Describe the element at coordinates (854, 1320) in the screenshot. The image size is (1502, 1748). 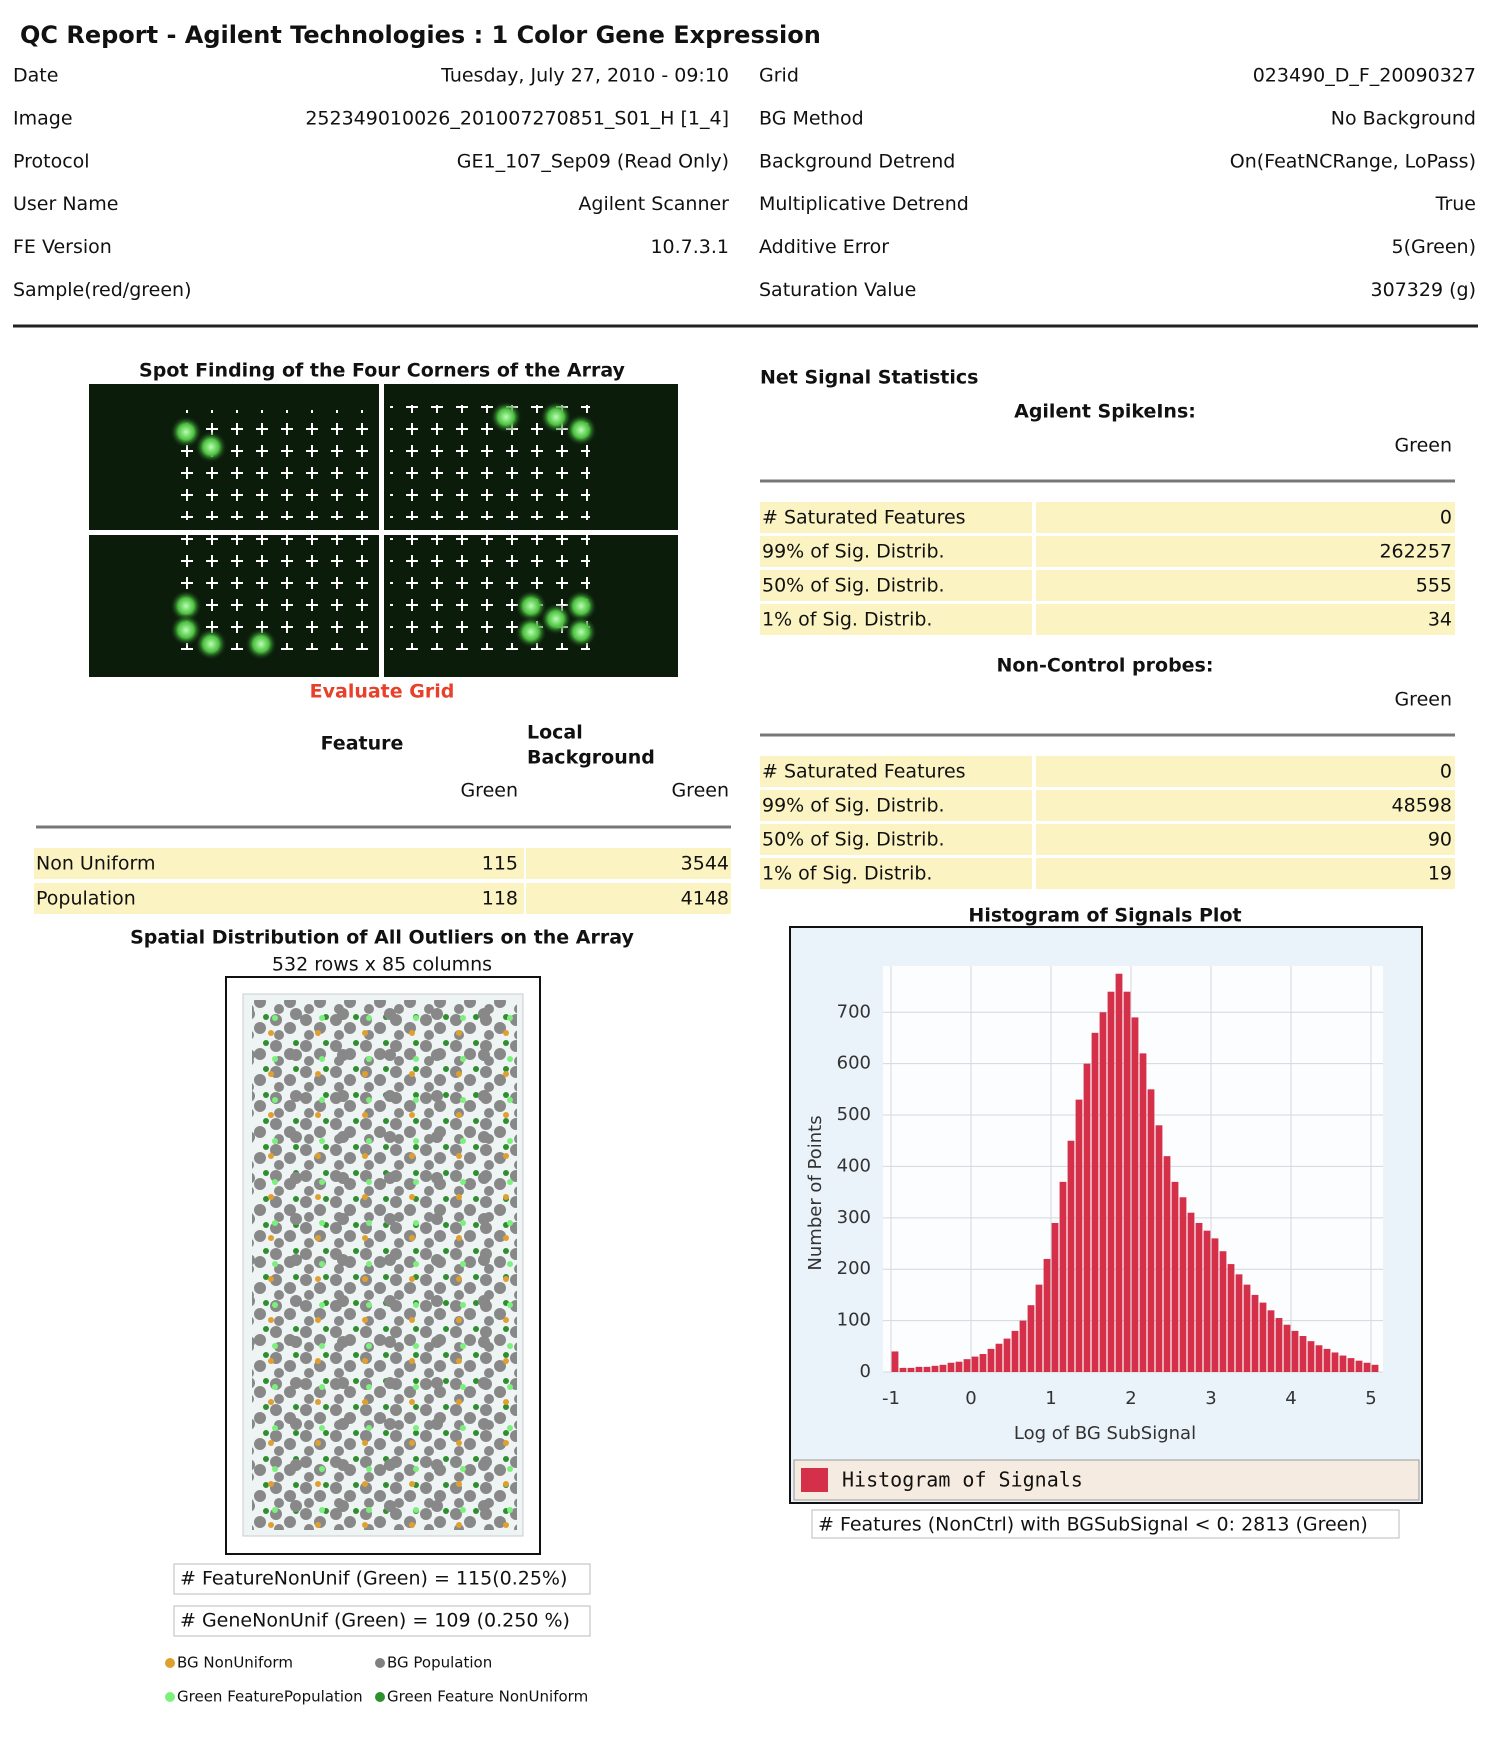
I see `y-tick-label: 100` at that location.